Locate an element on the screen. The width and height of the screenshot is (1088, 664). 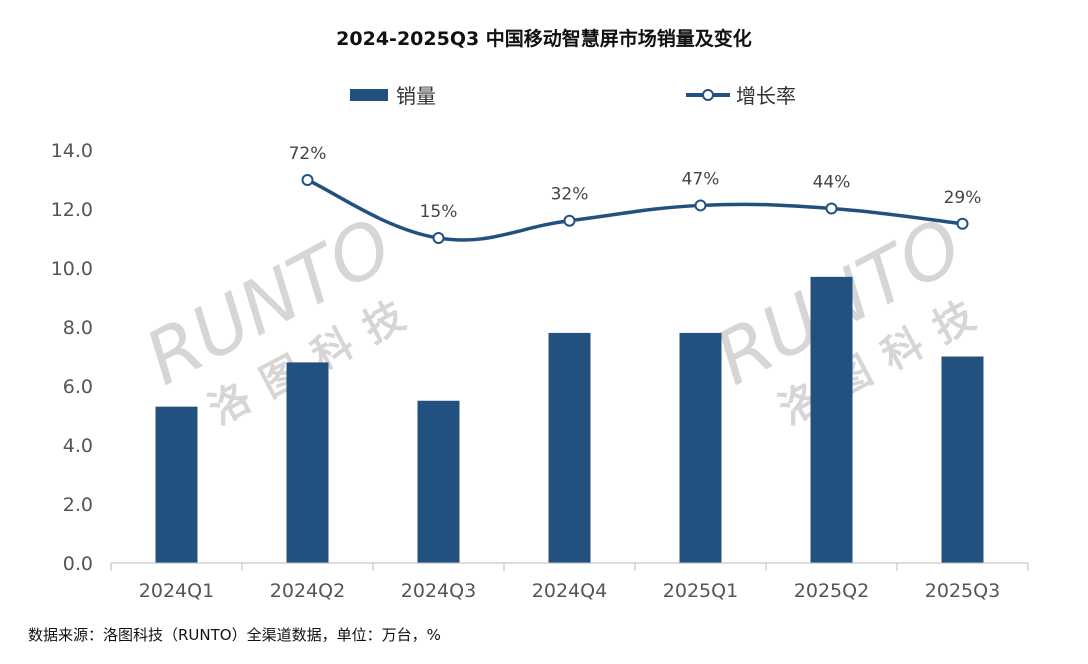
chart-title: 2024-2025Q3 中国移动智慧屏市场销量及变化 is located at coordinates (544, 39).